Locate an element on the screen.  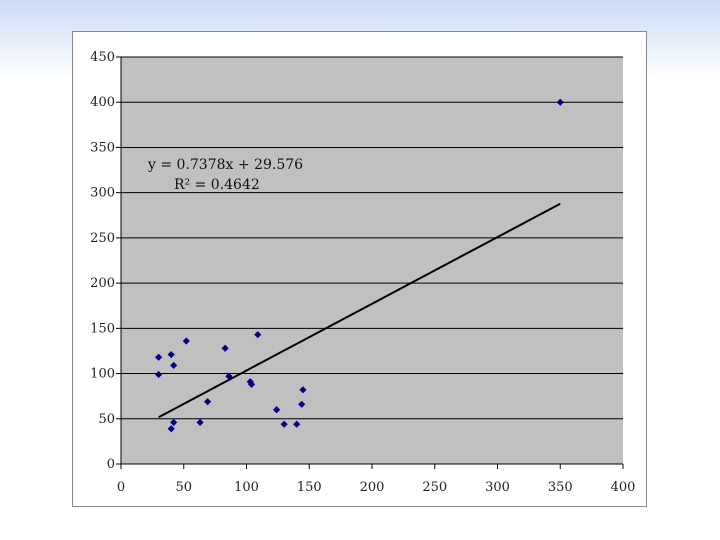
y-tick-label-100: 100 is located at coordinates (102, 374).